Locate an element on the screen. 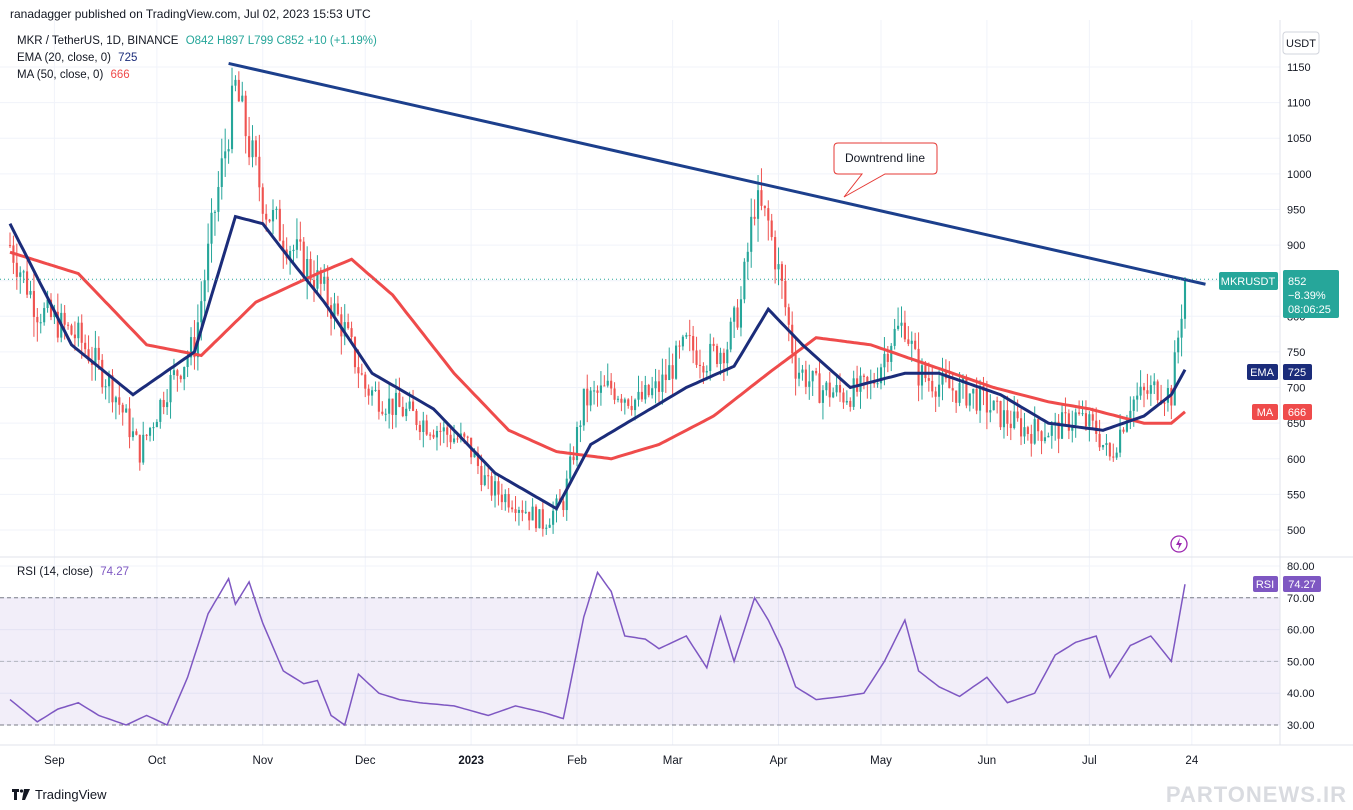  ma-legend: MA (50, close, 0) 666 is located at coordinates (73, 75).